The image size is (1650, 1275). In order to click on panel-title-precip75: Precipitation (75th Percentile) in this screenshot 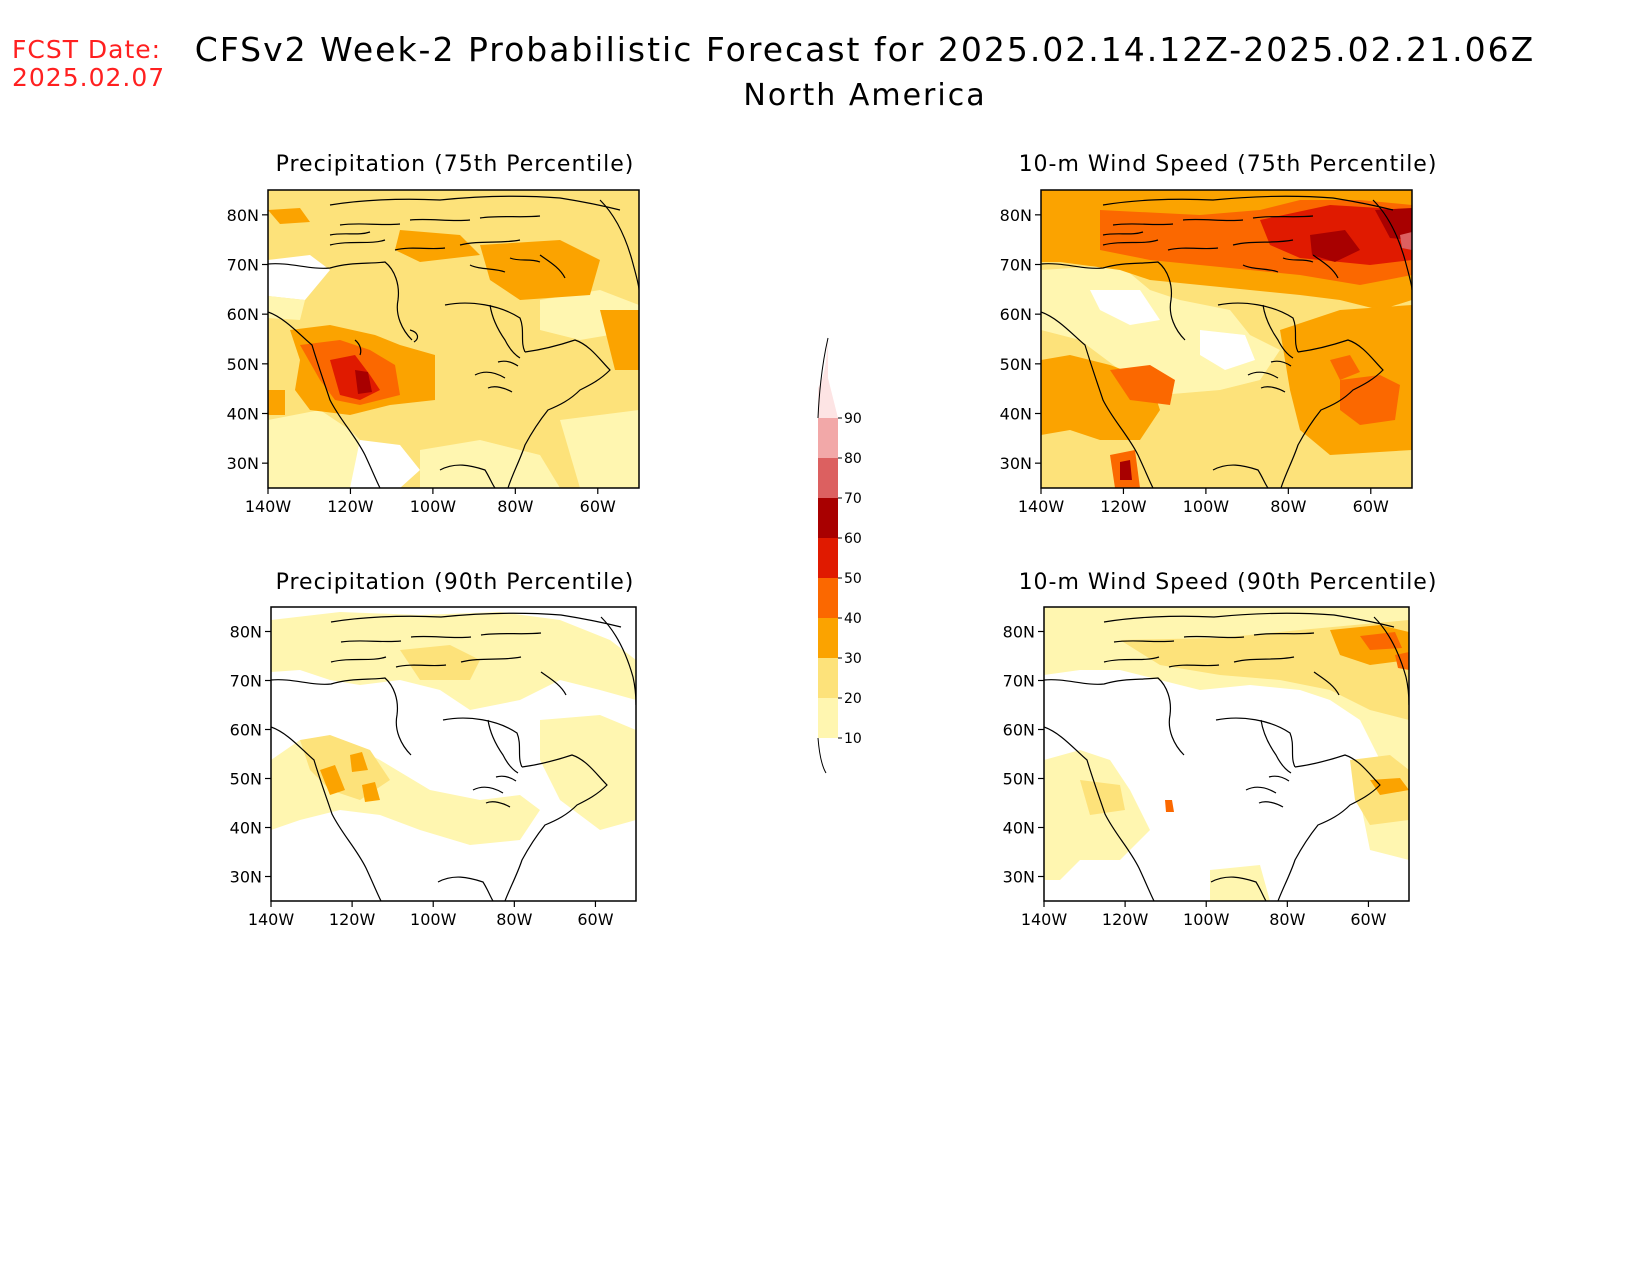, I will do `click(455, 164)`.